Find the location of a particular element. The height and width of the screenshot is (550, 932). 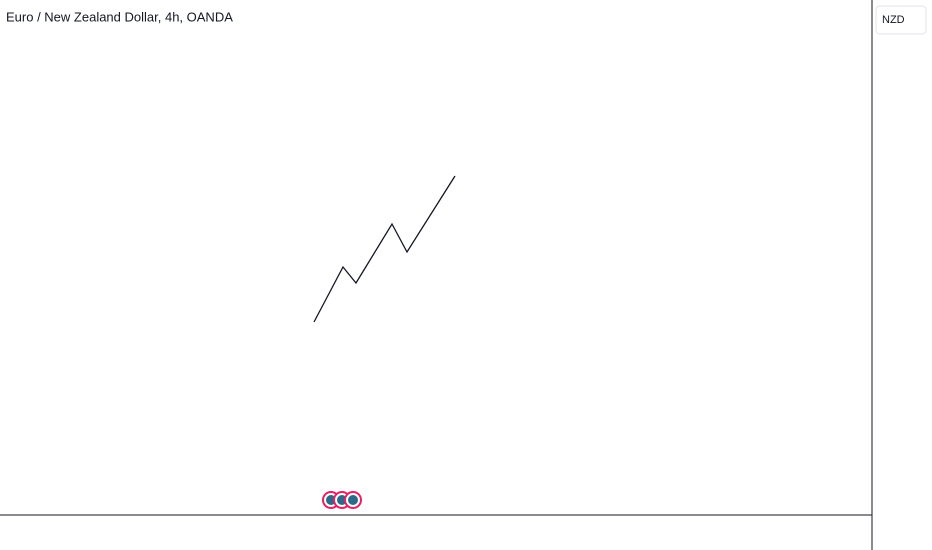

event-icons is located at coordinates (342, 500).